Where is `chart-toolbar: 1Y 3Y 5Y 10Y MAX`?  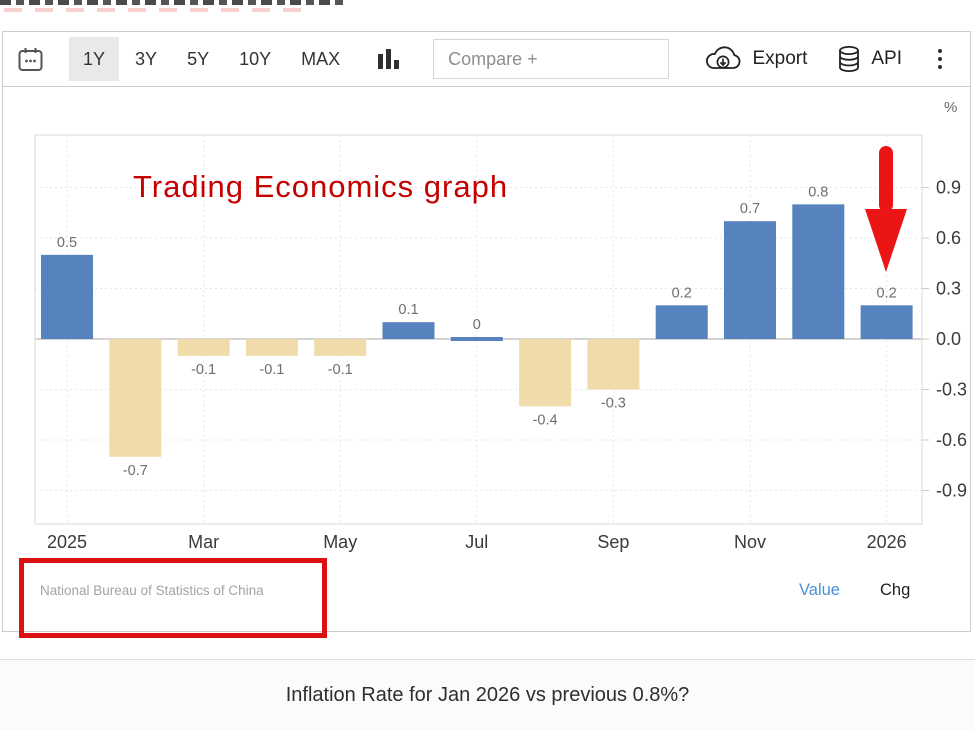
chart-toolbar: 1Y 3Y 5Y 10Y MAX is located at coordinates (486, 59).